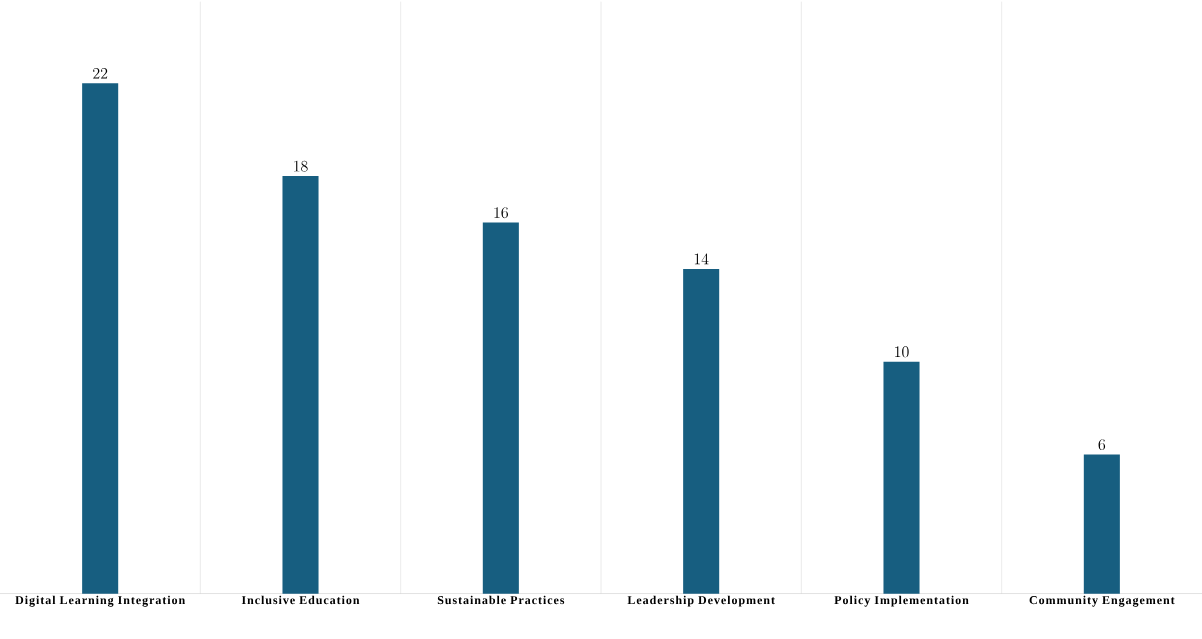  What do you see at coordinates (300, 600) in the screenshot?
I see `x-tick-label: Inclusive Education` at bounding box center [300, 600].